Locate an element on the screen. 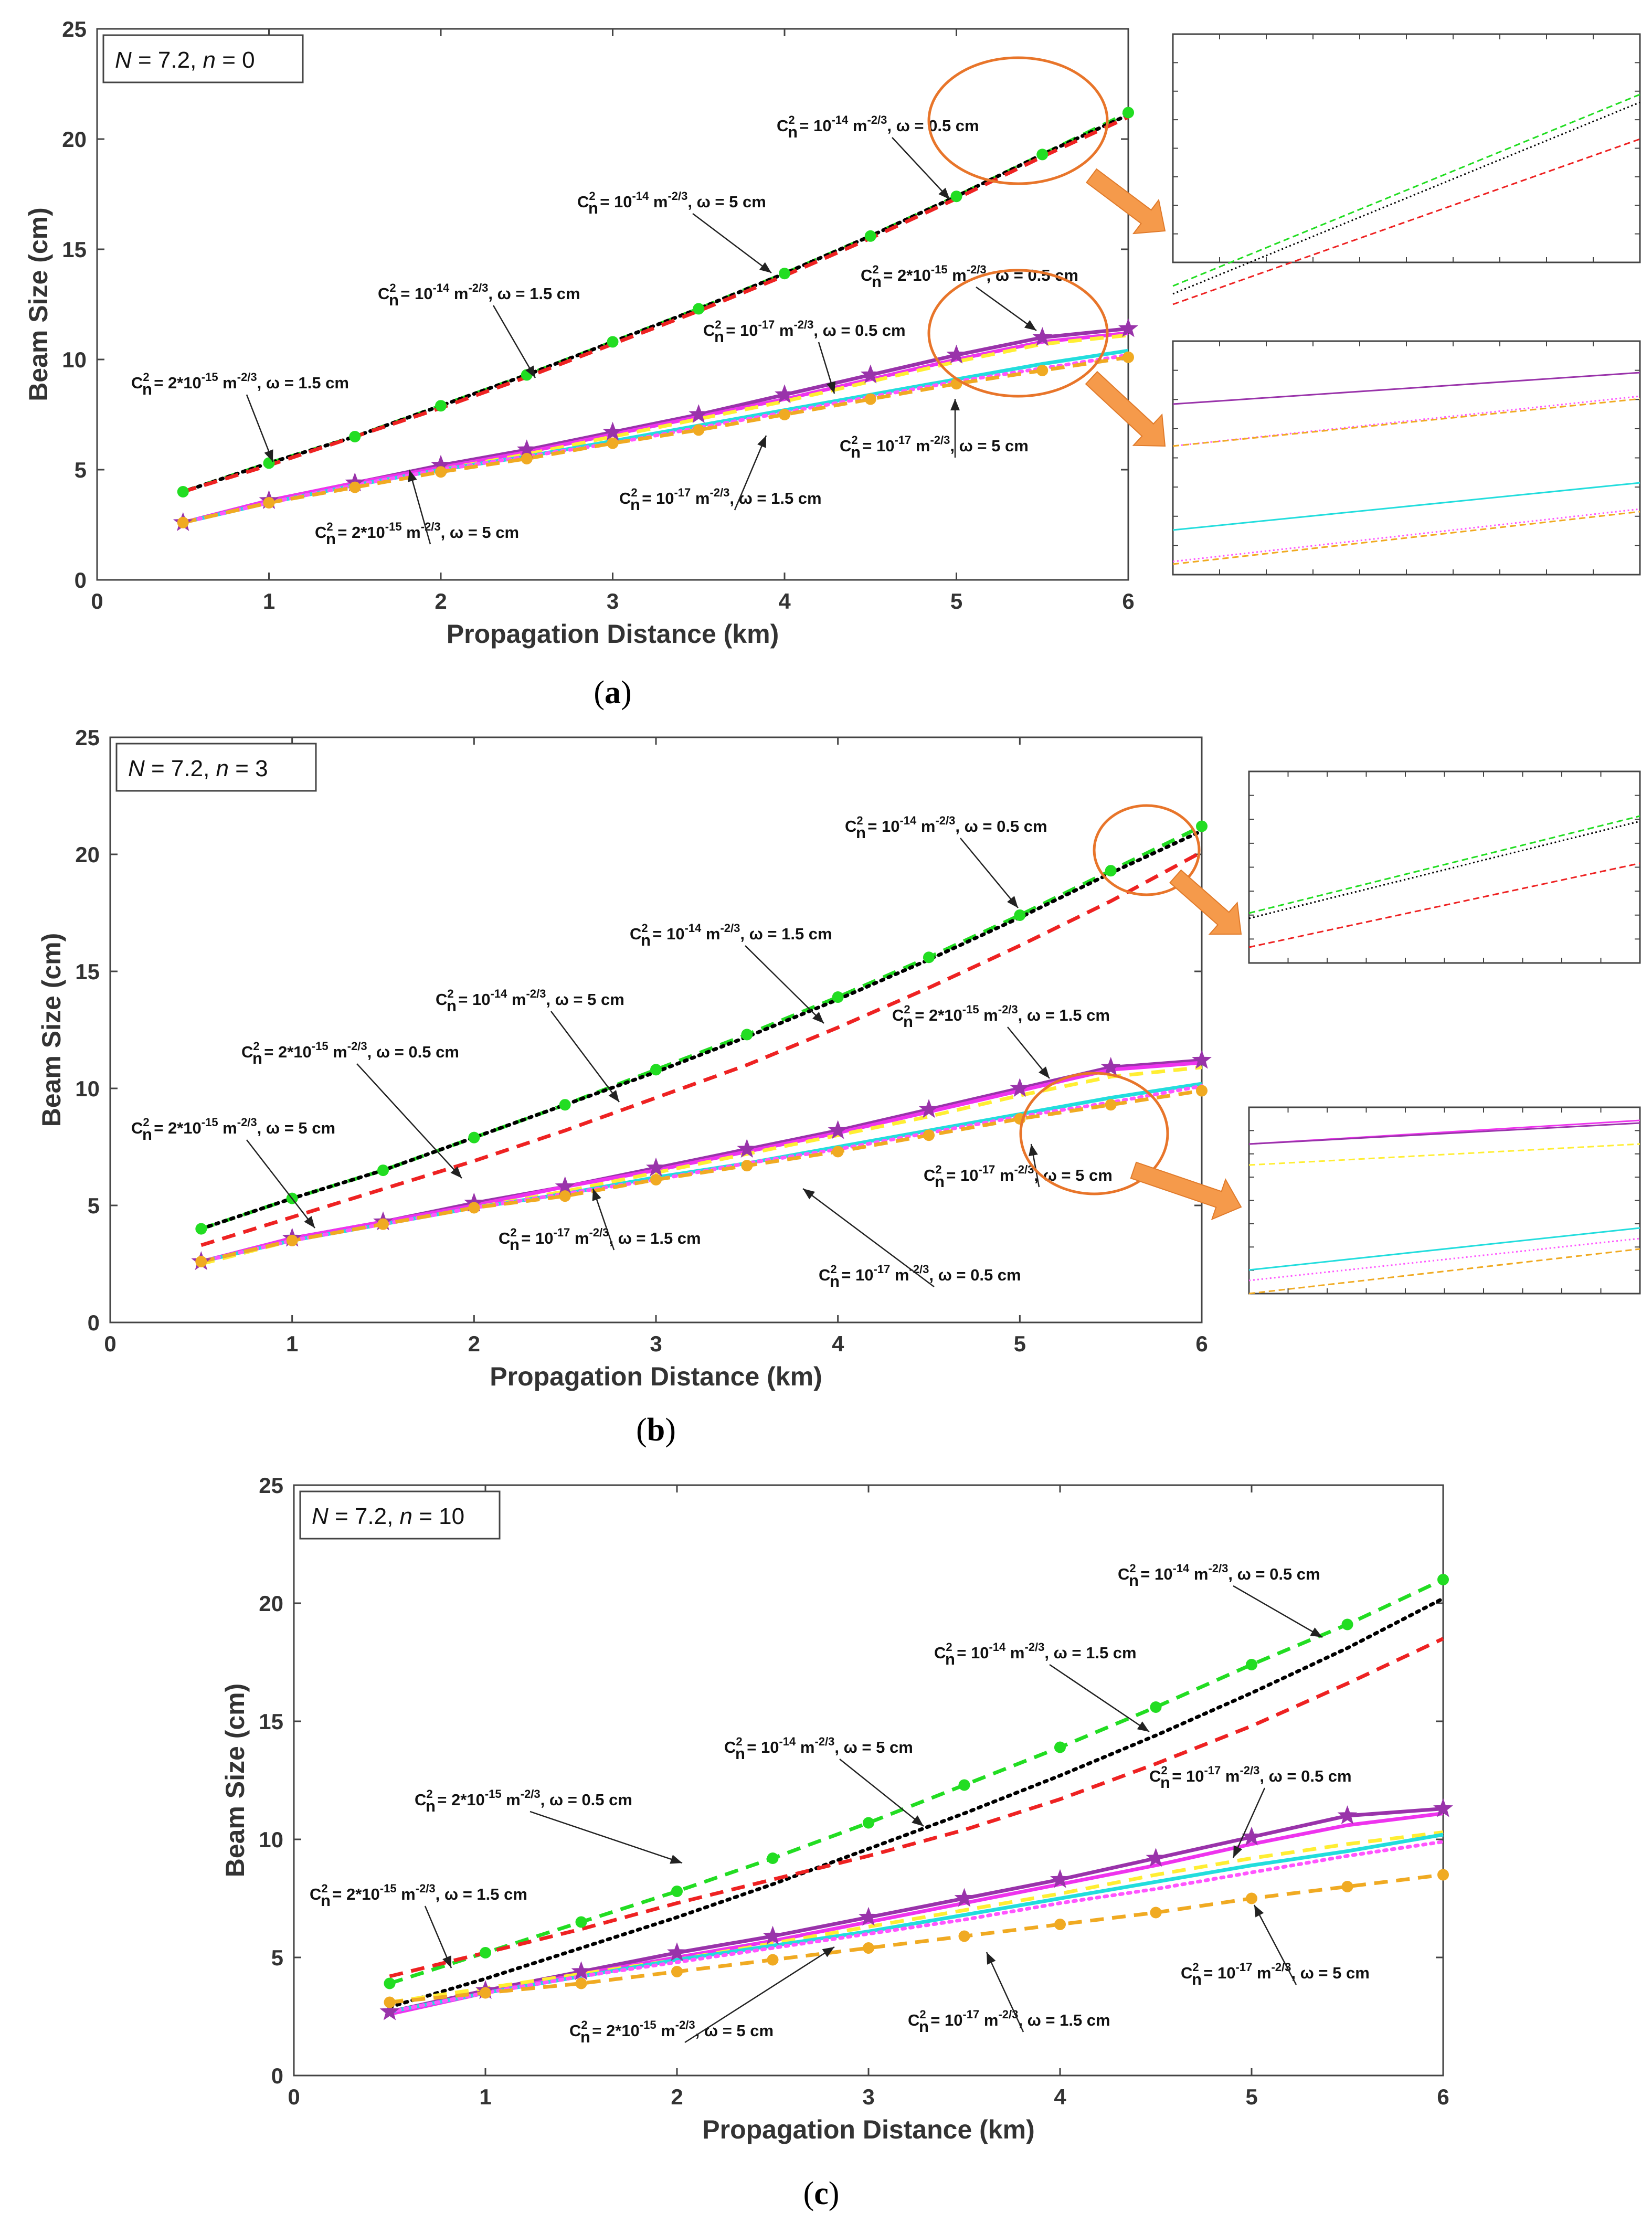 This screenshot has height=2234, width=1652. x-tick-label: 4 is located at coordinates (784, 601).